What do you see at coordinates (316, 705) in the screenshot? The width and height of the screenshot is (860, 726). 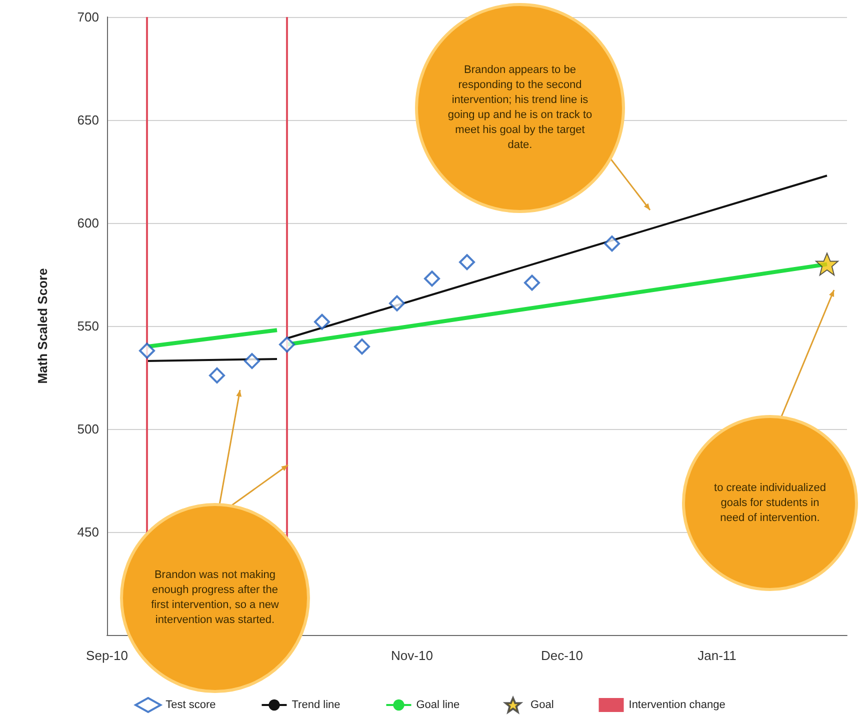 I see `legend-label: Trend line` at bounding box center [316, 705].